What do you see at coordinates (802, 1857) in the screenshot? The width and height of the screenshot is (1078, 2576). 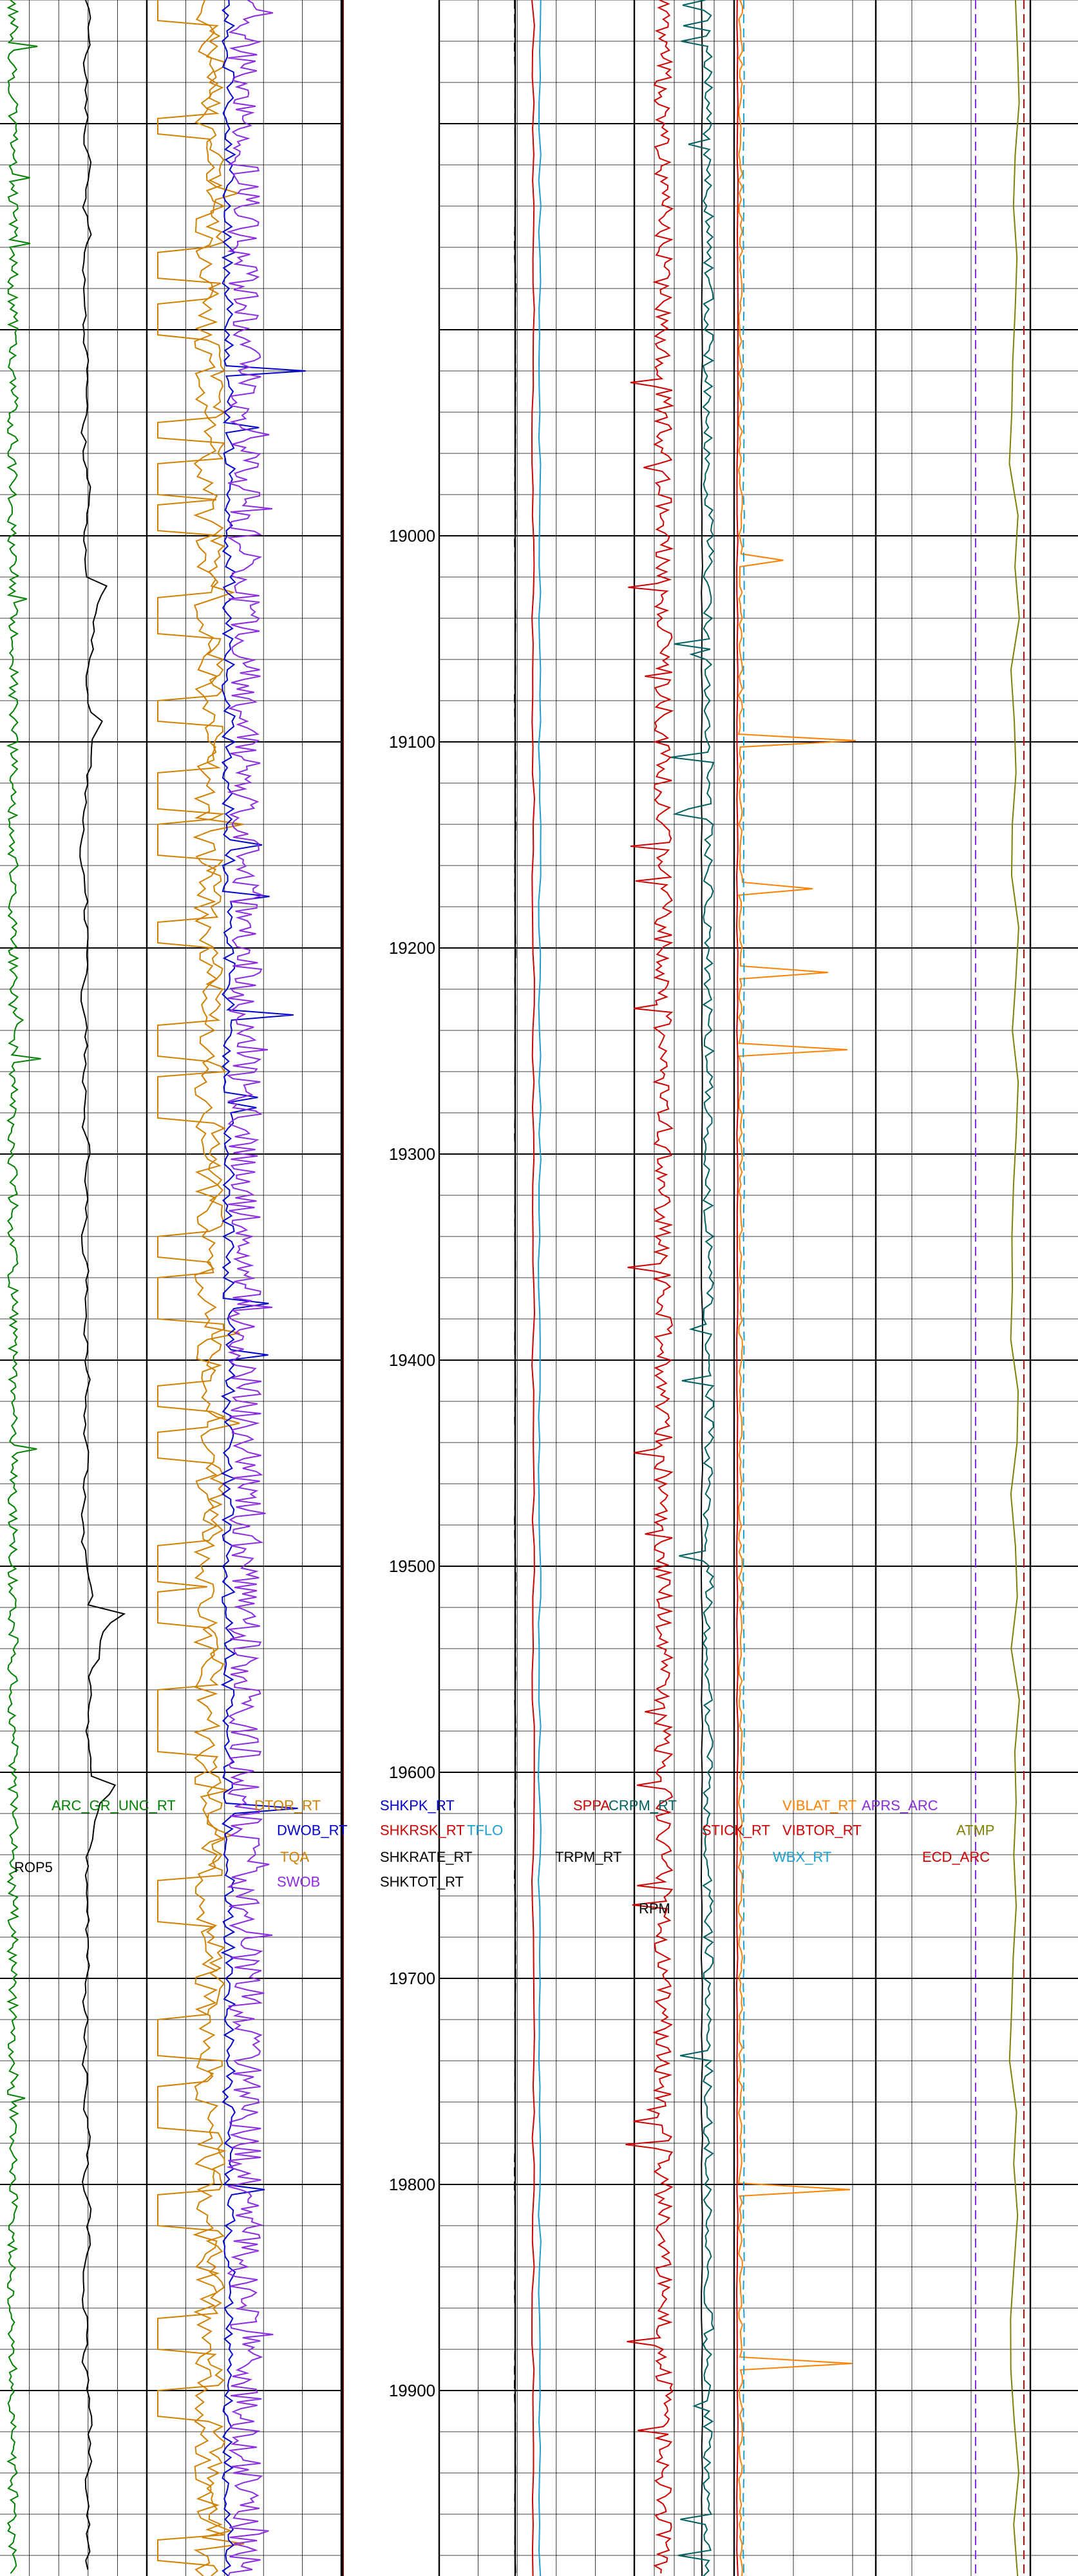 I see `curve-label-wbx-rt: WBX_RT` at bounding box center [802, 1857].